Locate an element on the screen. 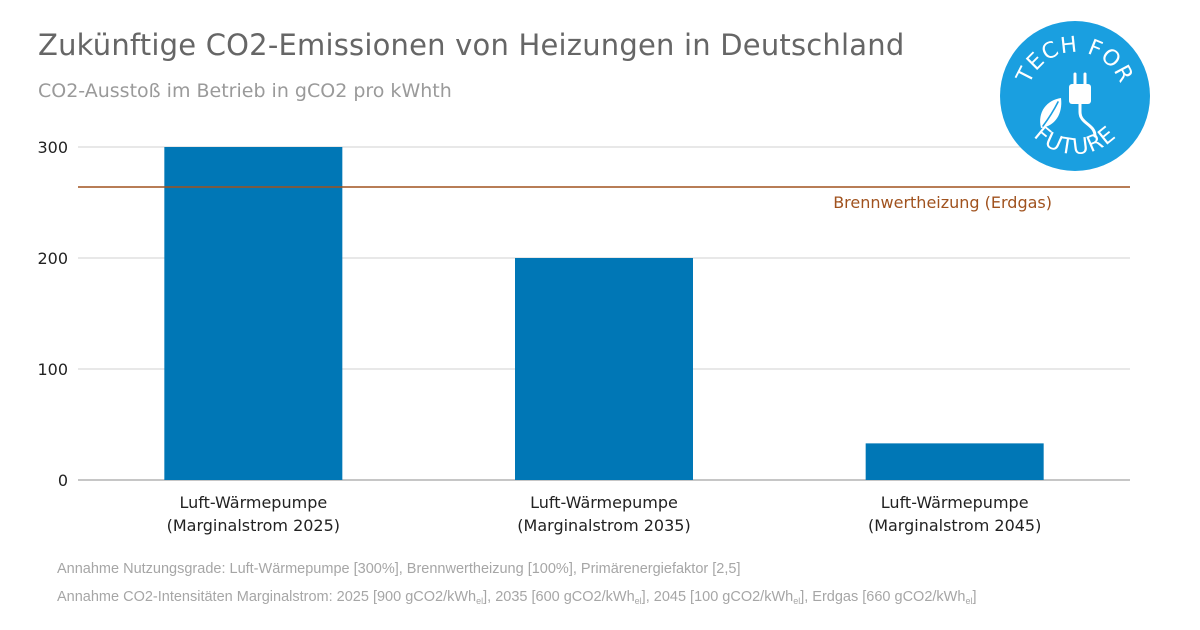  y-tick-label: 0 is located at coordinates (63, 480).